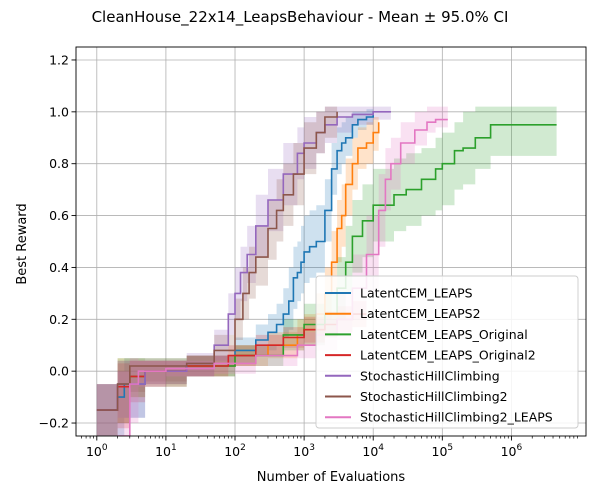 The height and width of the screenshot is (500, 600). I want to click on x-tick-label: 10⁵, so click(443, 451).